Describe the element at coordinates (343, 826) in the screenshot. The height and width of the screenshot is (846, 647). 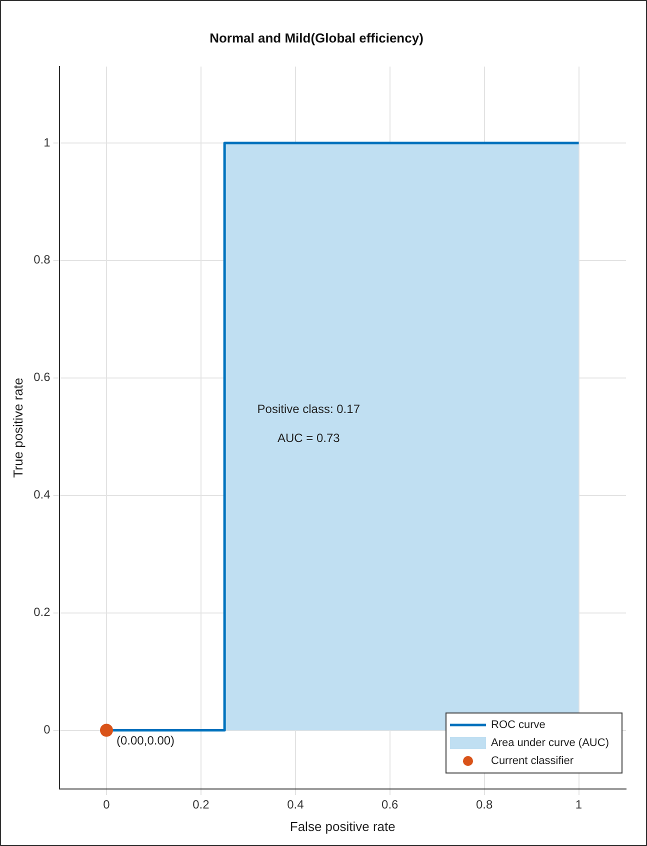
I see `x-axis-title: False positive rate` at that location.